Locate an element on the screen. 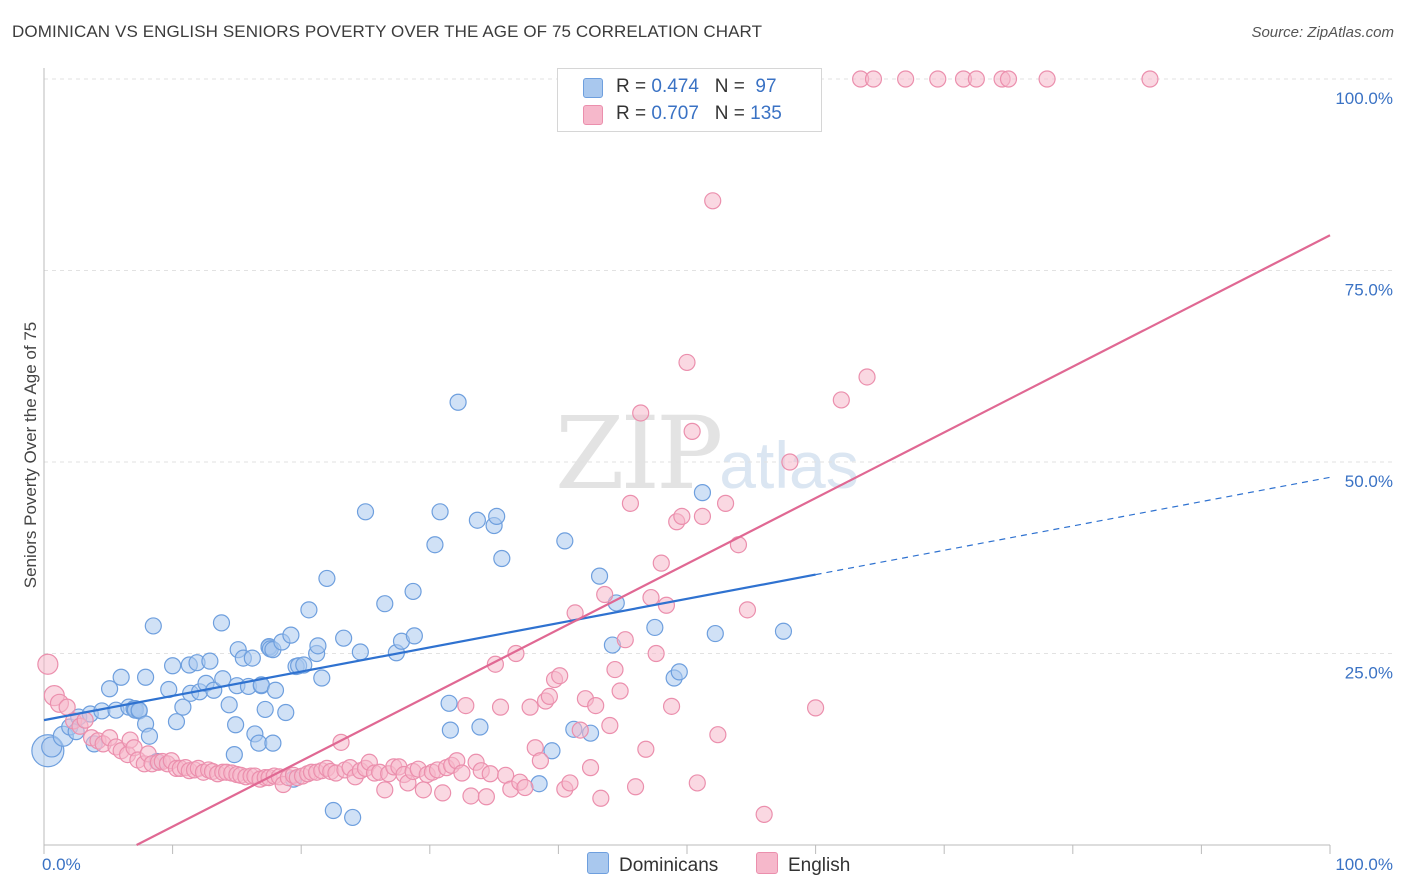 This screenshot has height=892, width=1406. legend-item-dominicans: Dominicans is located at coordinates (652, 864).